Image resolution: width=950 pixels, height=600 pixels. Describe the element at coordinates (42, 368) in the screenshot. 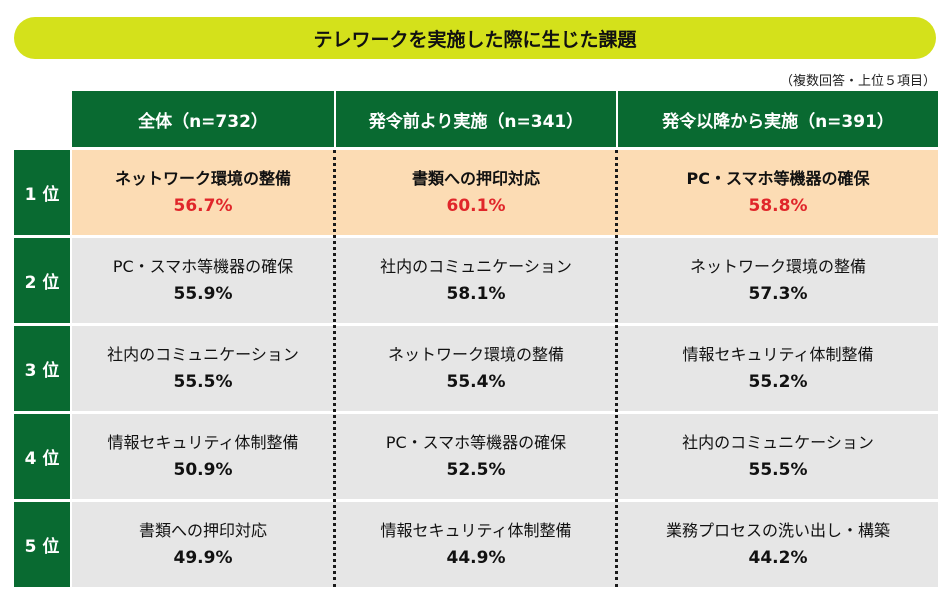

I see `rank-label: 3 位` at that location.